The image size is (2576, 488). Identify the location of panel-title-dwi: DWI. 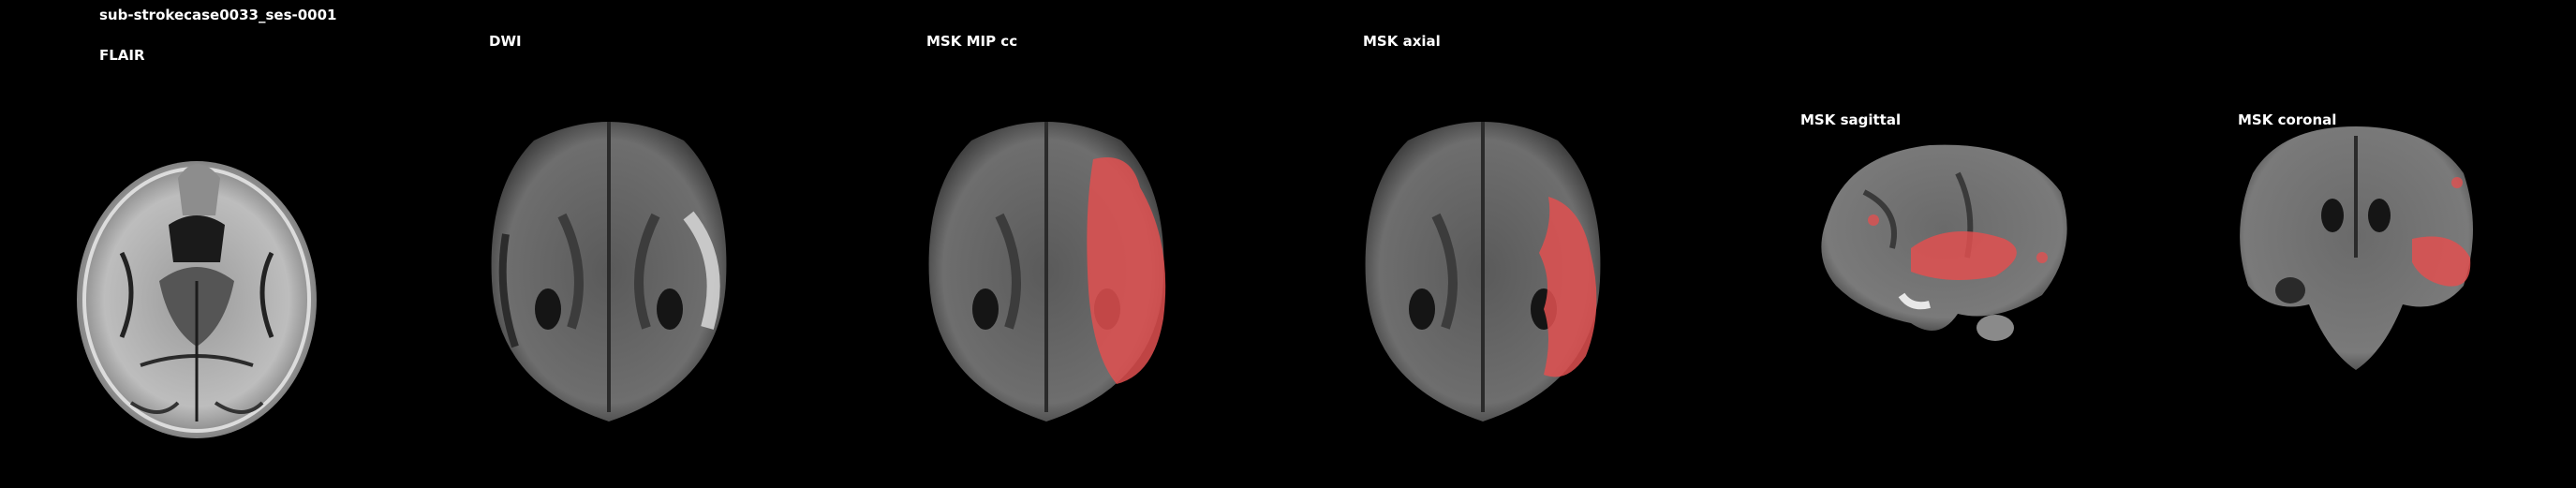
(505, 41).